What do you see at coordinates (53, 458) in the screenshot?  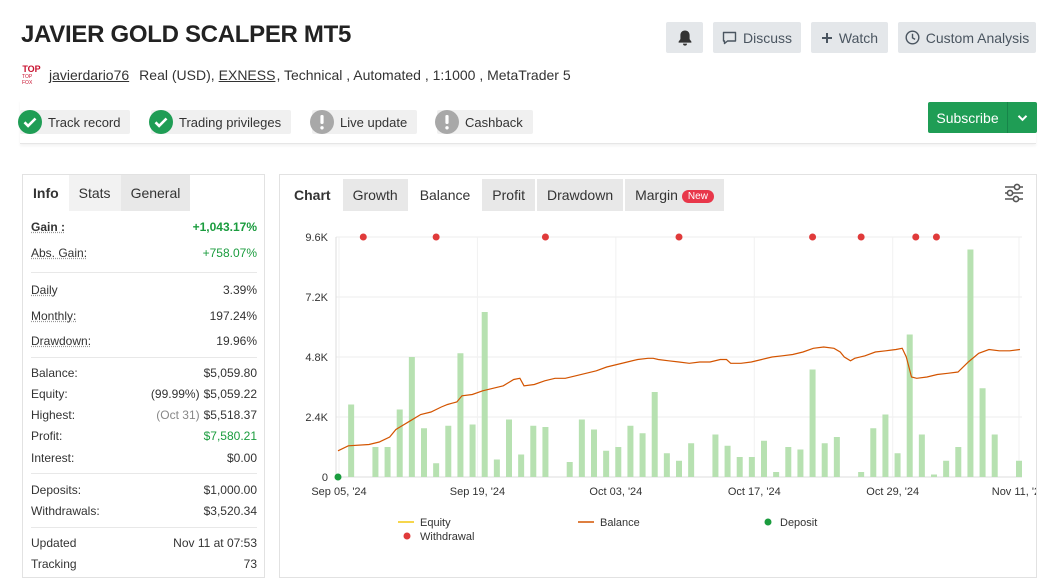 I see `stat-label: Interest:` at bounding box center [53, 458].